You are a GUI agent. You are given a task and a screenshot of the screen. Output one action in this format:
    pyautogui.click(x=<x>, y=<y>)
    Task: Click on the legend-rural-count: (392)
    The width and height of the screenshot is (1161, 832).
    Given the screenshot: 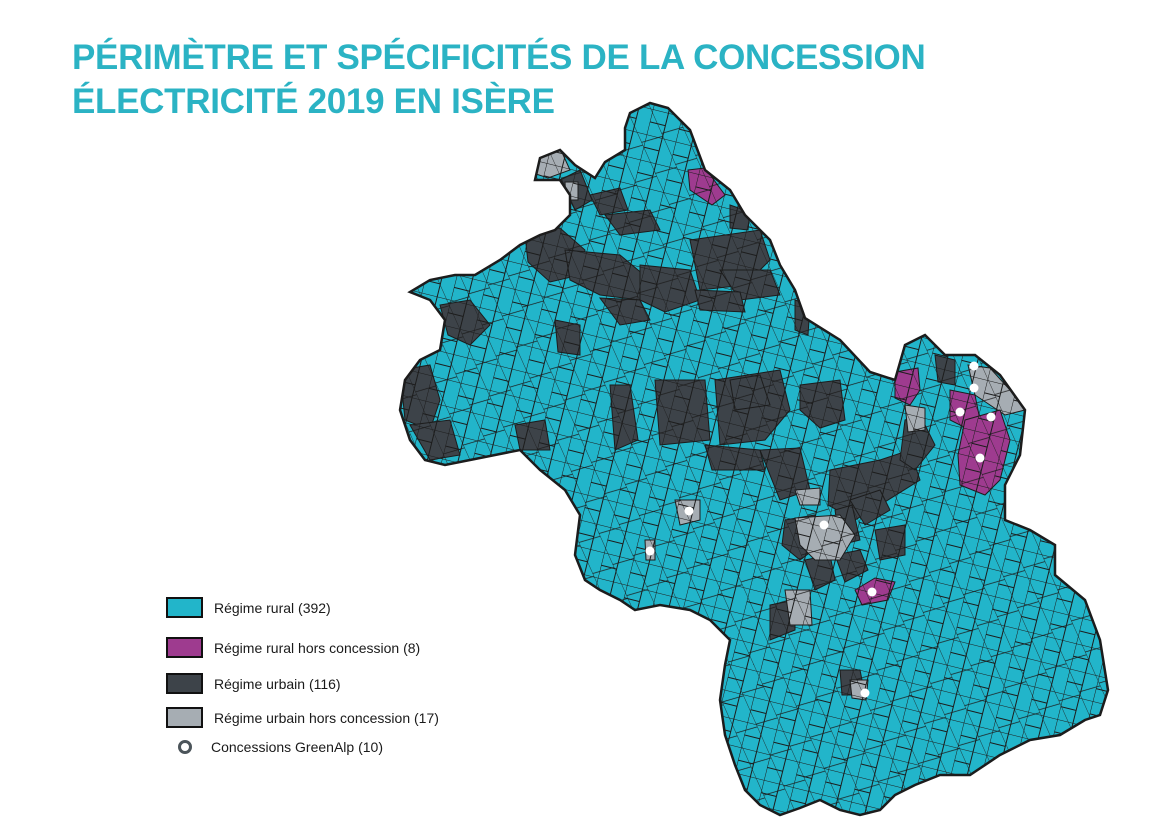 What is the action you would take?
    pyautogui.click(x=314, y=607)
    